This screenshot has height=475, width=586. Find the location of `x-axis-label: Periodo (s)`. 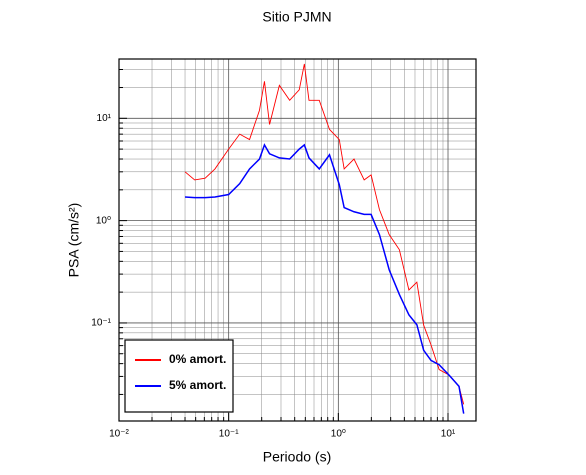

x-axis-label: Periodo (s) is located at coordinates (297, 457).